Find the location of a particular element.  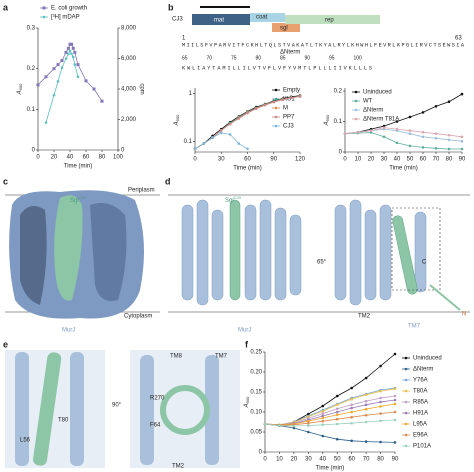

y-tick-label: 0.2 is located at coordinates (31, 69).